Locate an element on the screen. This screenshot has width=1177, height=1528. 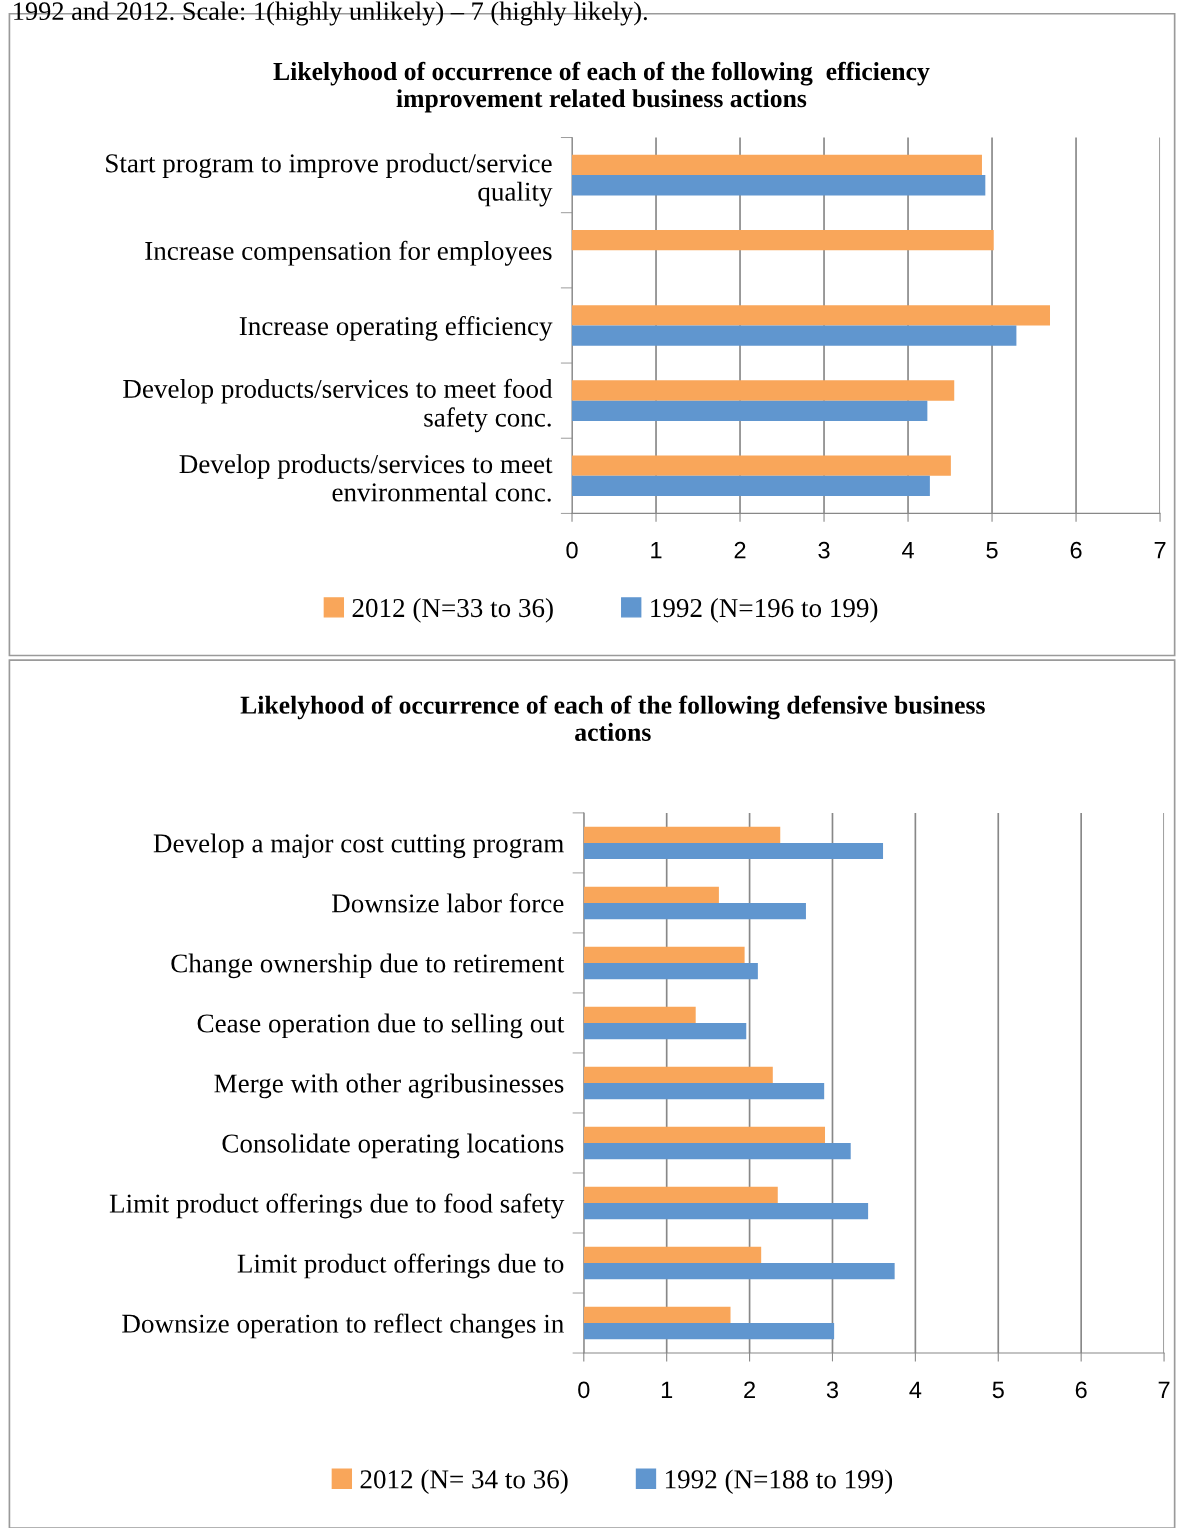
y-tick-label: Change ownership due to retirement is located at coordinates (368, 966).